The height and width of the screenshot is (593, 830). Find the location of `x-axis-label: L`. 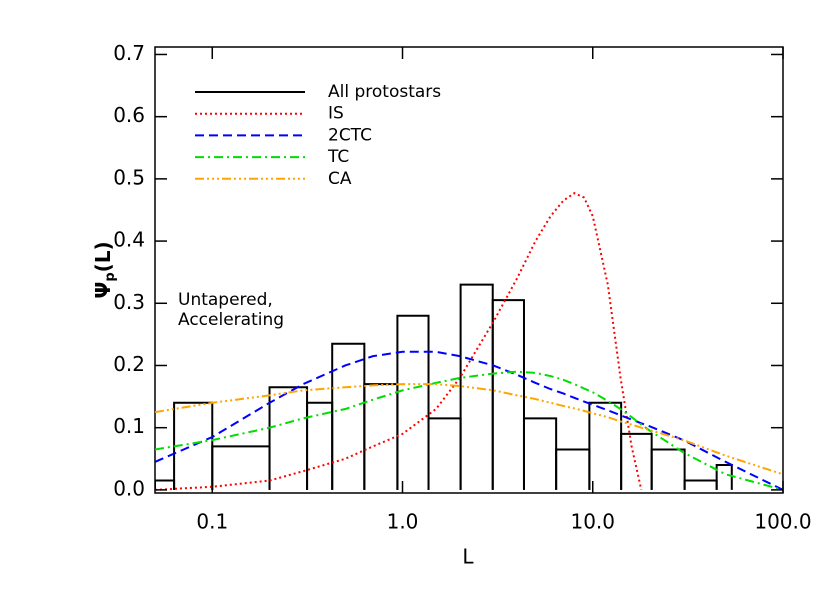

x-axis-label: L is located at coordinates (468, 557).